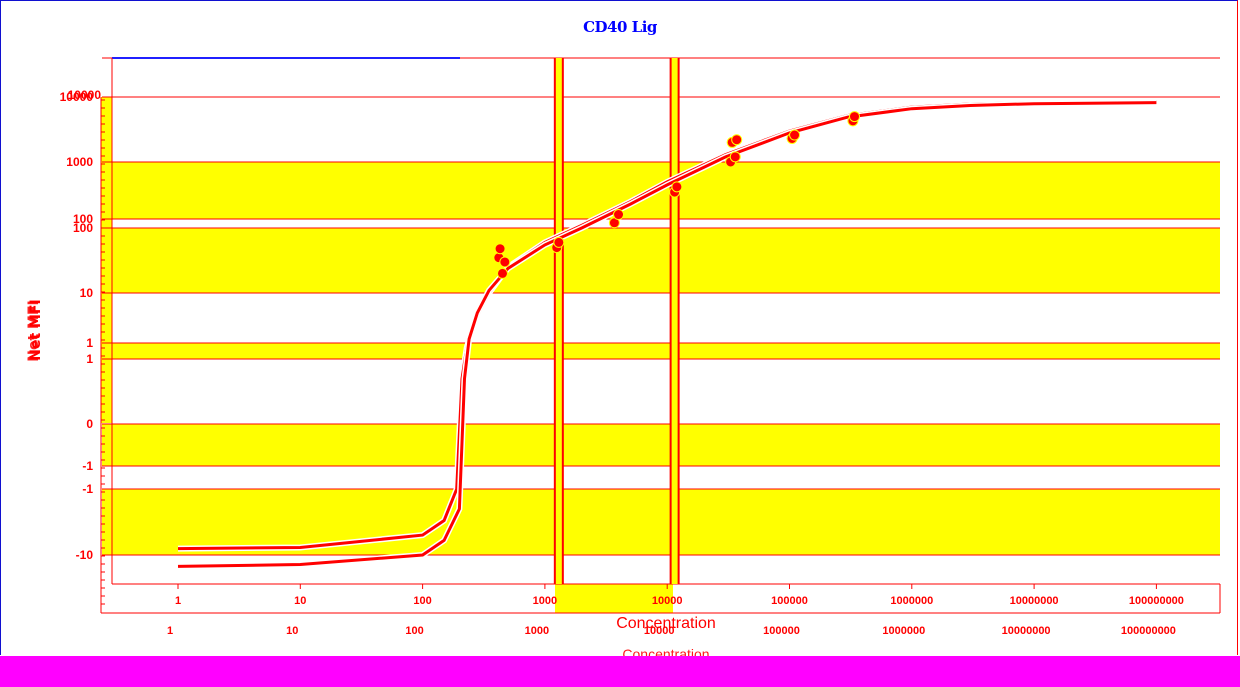  What do you see at coordinates (667, 601) in the screenshot?
I see `x-tick-label: 10000` at bounding box center [667, 601].